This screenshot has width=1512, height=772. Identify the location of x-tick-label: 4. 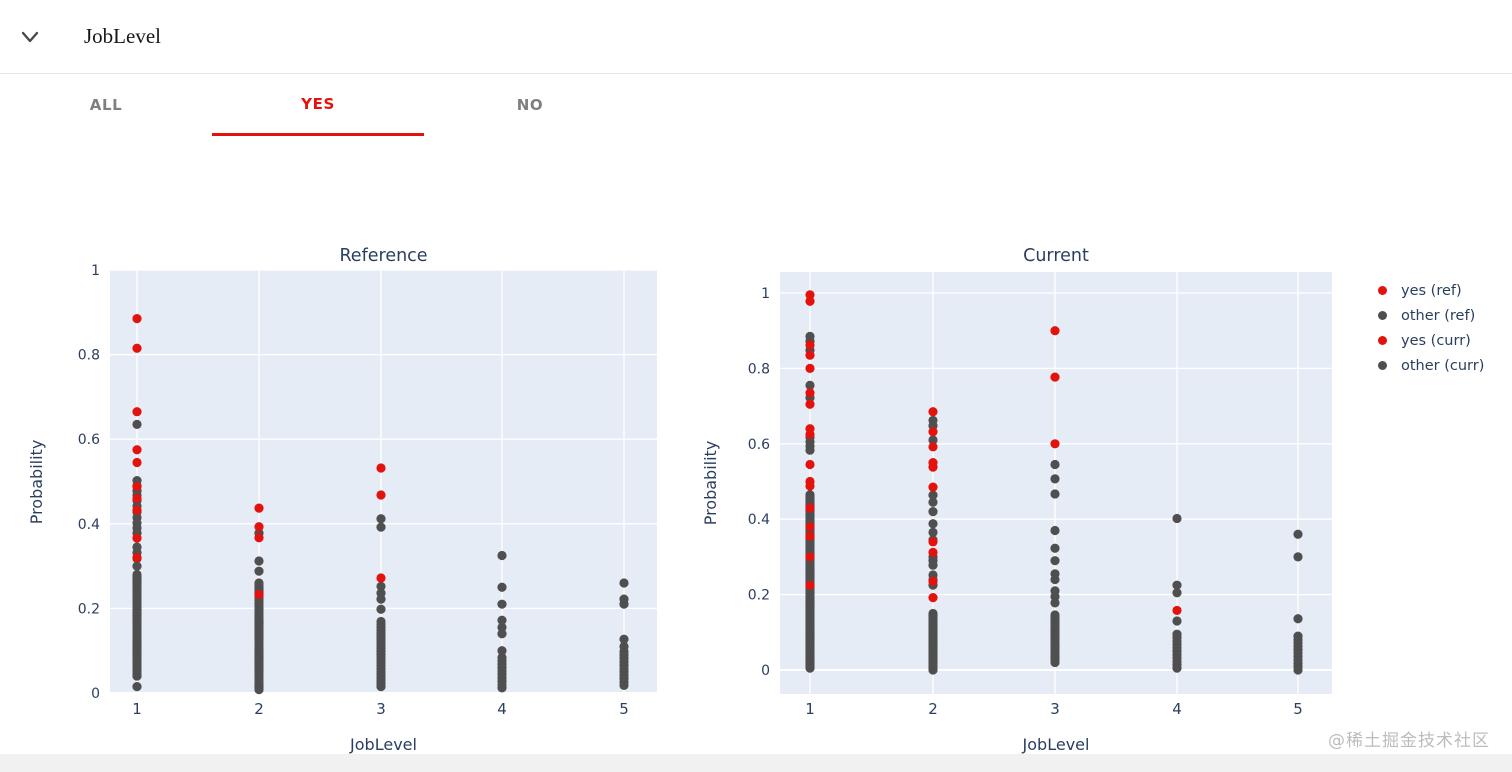
(1177, 709).